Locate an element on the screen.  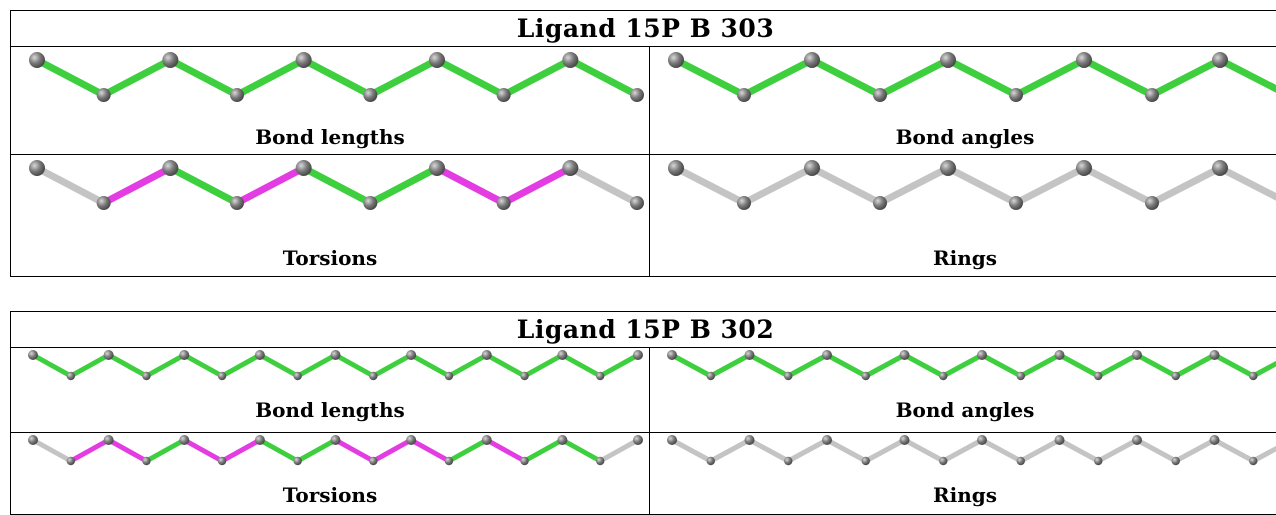
panel-bond-angles: Bond angles is located at coordinates (963, 390).